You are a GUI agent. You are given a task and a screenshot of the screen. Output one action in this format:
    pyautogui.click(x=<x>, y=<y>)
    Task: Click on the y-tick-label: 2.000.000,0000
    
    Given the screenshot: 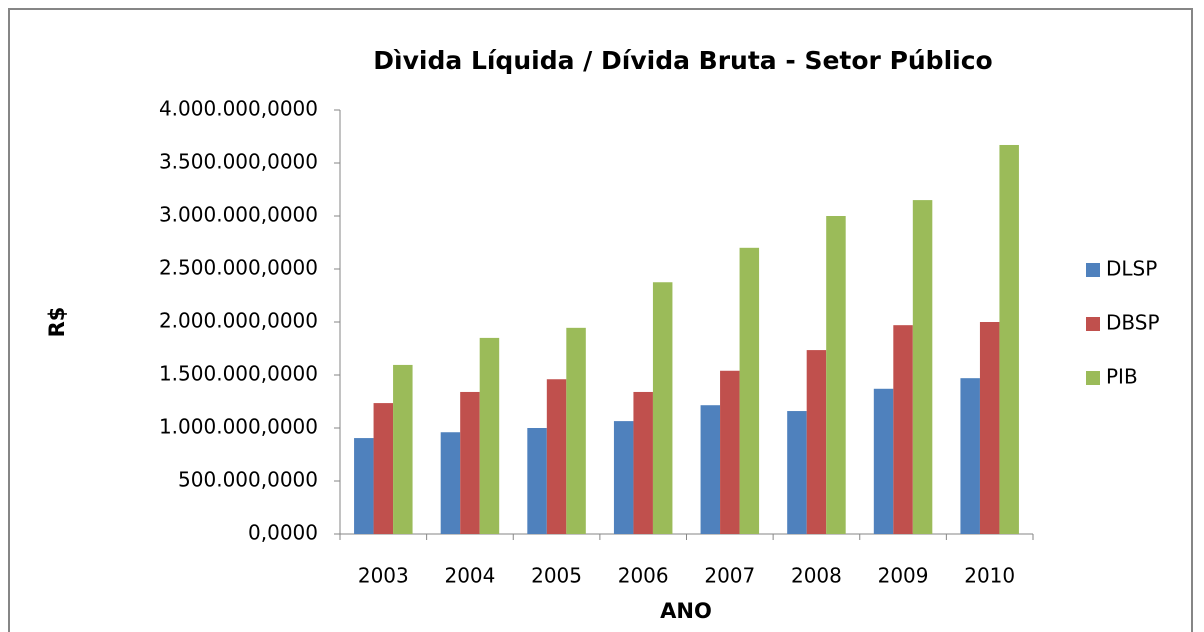 What is the action you would take?
    pyautogui.click(x=238, y=321)
    